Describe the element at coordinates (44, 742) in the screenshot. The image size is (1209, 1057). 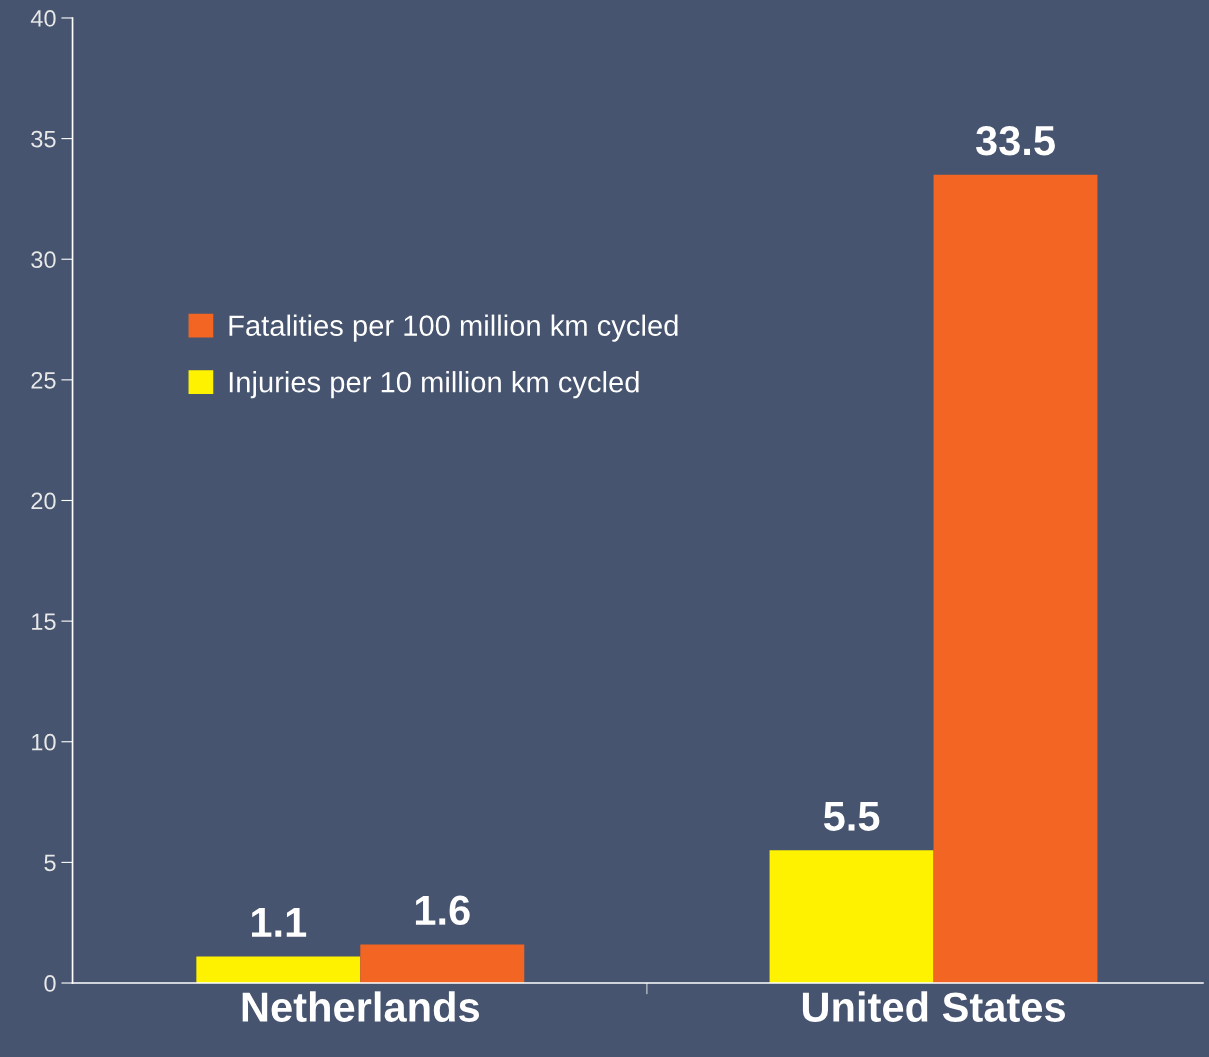
I see `y-tick-label: 10` at that location.